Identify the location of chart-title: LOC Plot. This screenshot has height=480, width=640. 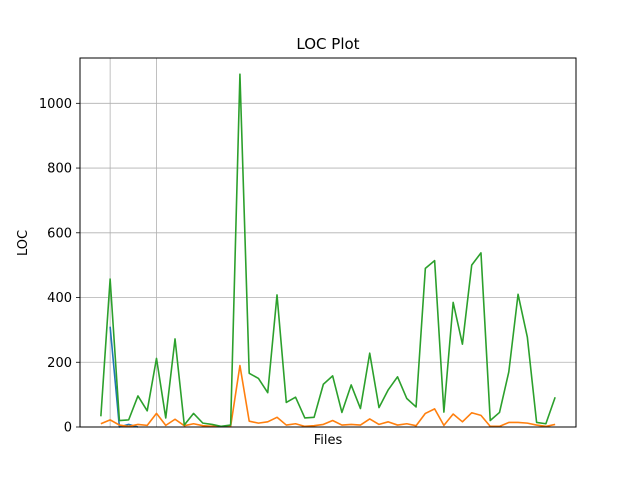
(327, 44).